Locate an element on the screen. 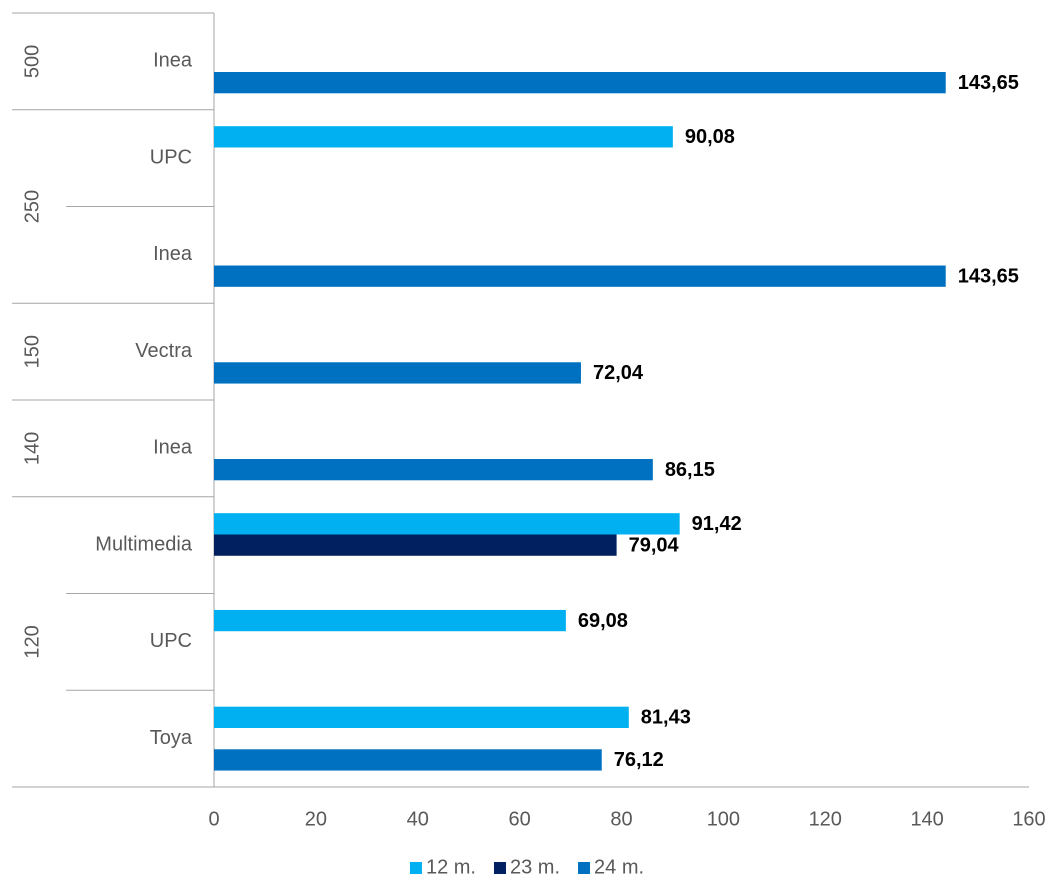  x-tick-label: 120 is located at coordinates (825, 819).